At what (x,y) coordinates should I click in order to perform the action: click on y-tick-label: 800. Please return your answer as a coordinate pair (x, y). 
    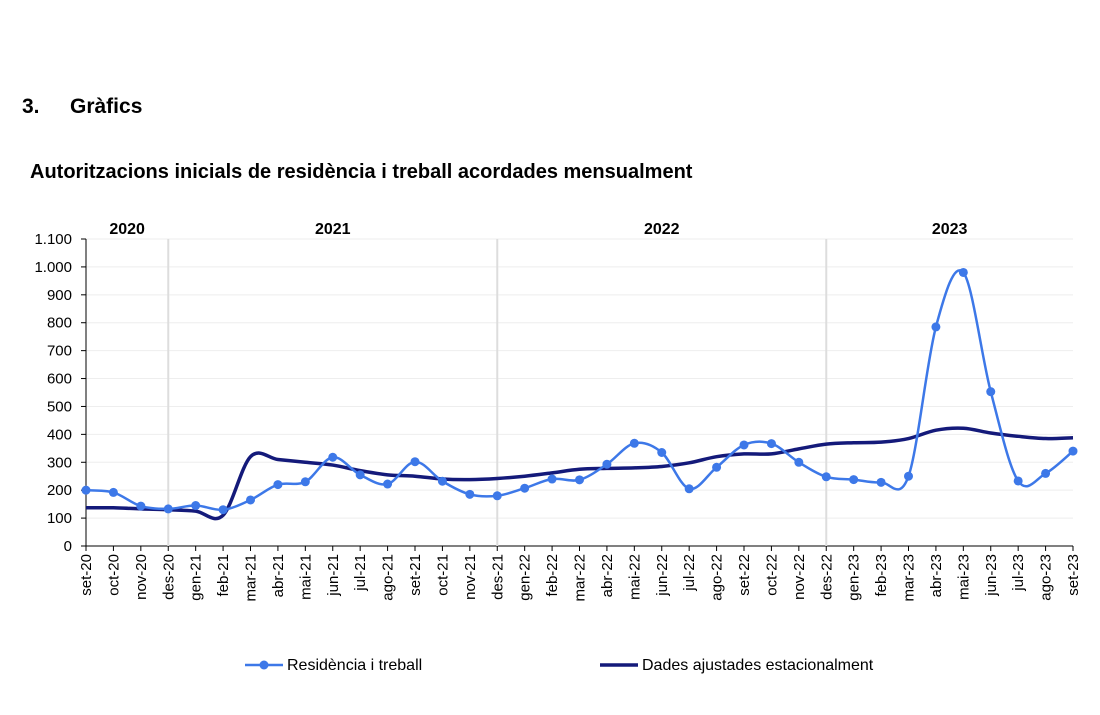
    Looking at the image, I should click on (59, 323).